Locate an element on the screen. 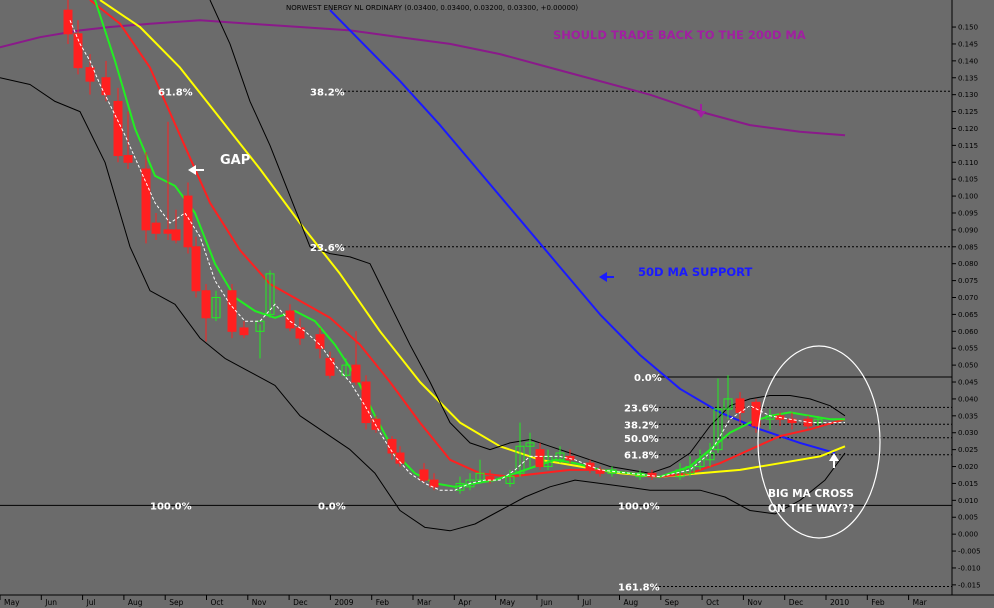 The height and width of the screenshot is (608, 994). annotation-on-the-way: ON THE WAY?? is located at coordinates (811, 509).